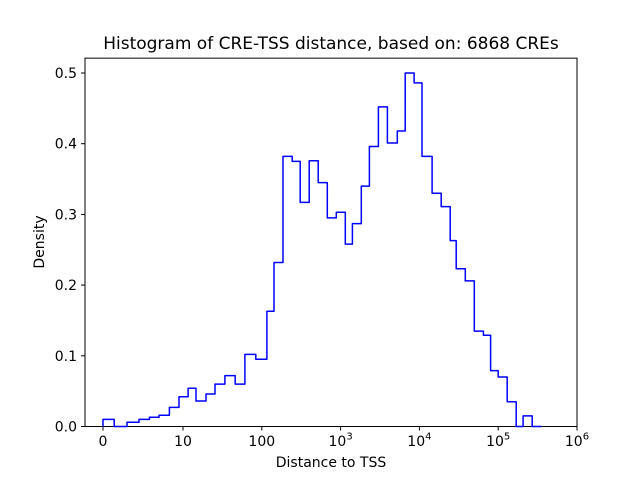  What do you see at coordinates (103, 442) in the screenshot?
I see `x-tick-label: 0` at bounding box center [103, 442].